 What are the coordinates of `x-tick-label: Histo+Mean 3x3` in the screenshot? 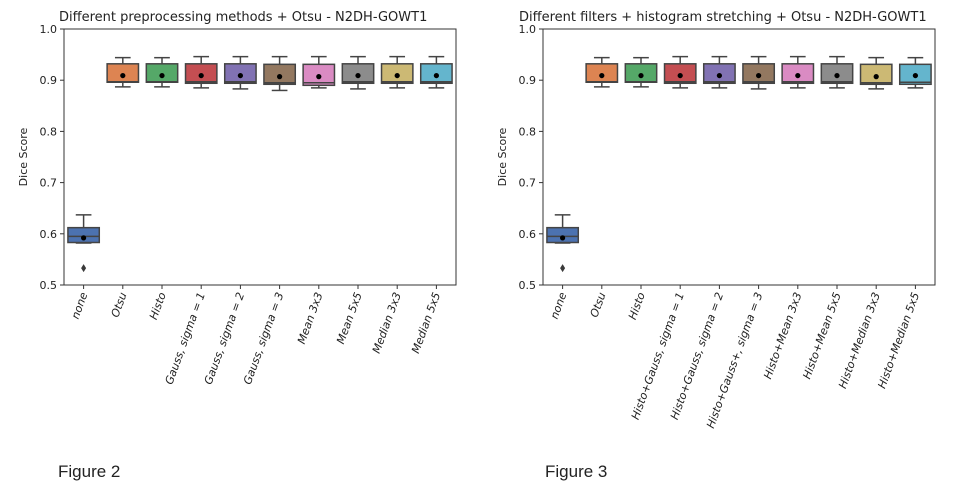 It's located at (782, 336).